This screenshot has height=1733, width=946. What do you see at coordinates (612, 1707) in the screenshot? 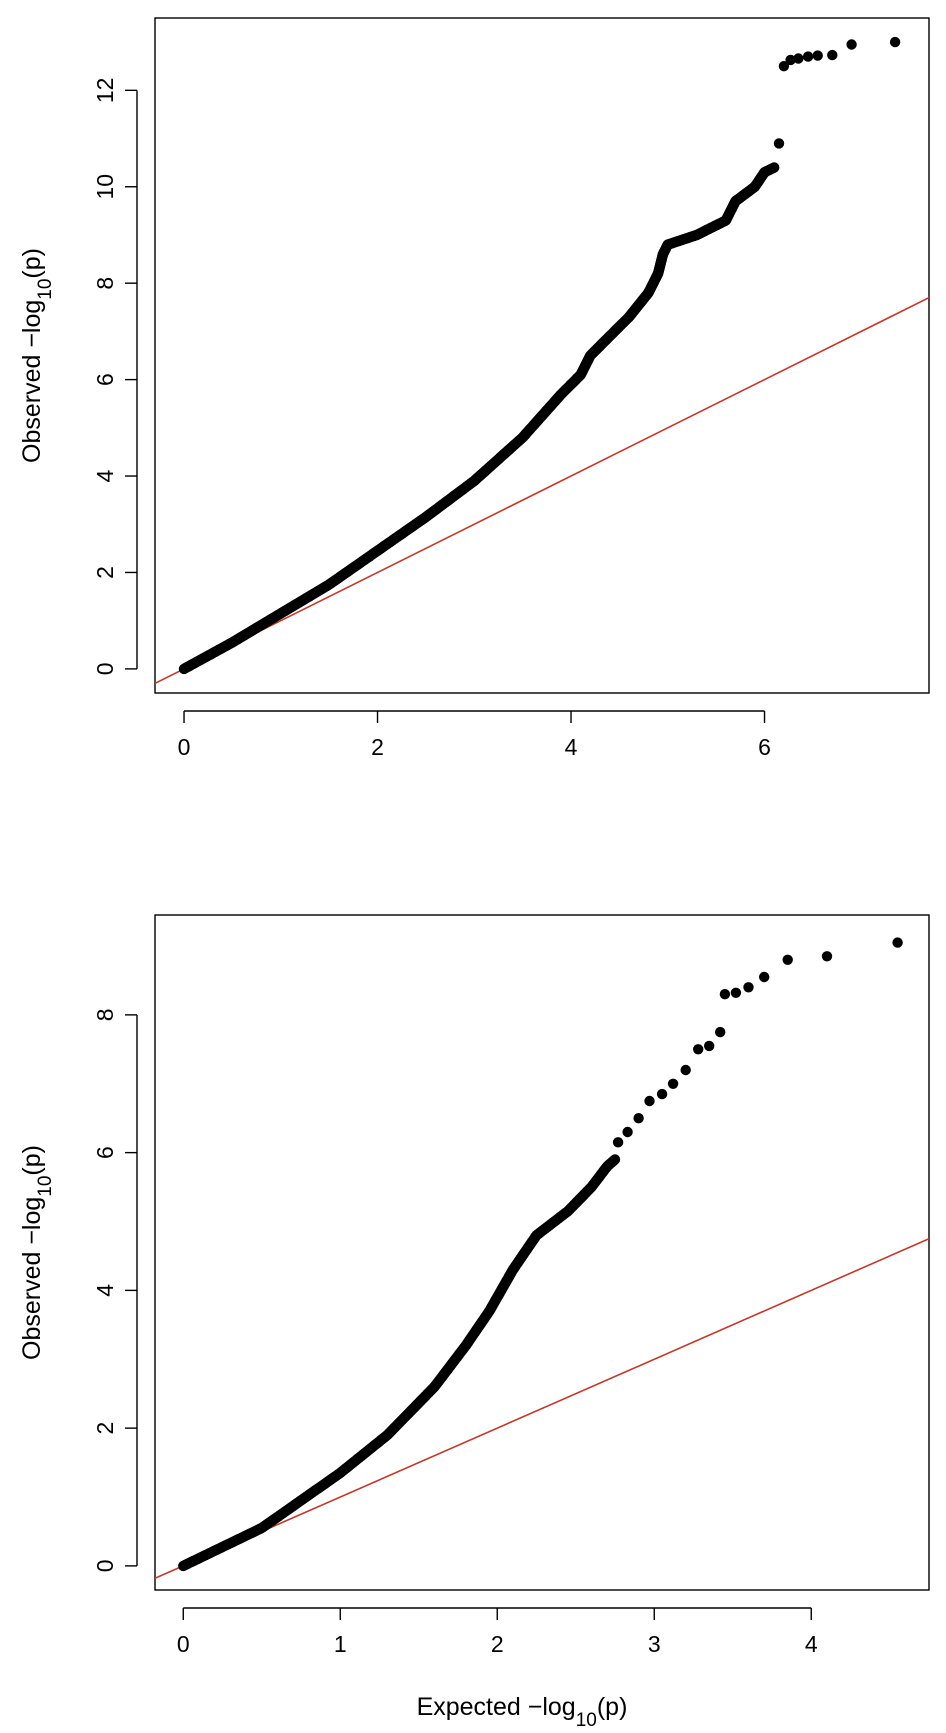
I see `x-axis-title-suffix: (p)` at bounding box center [612, 1707].